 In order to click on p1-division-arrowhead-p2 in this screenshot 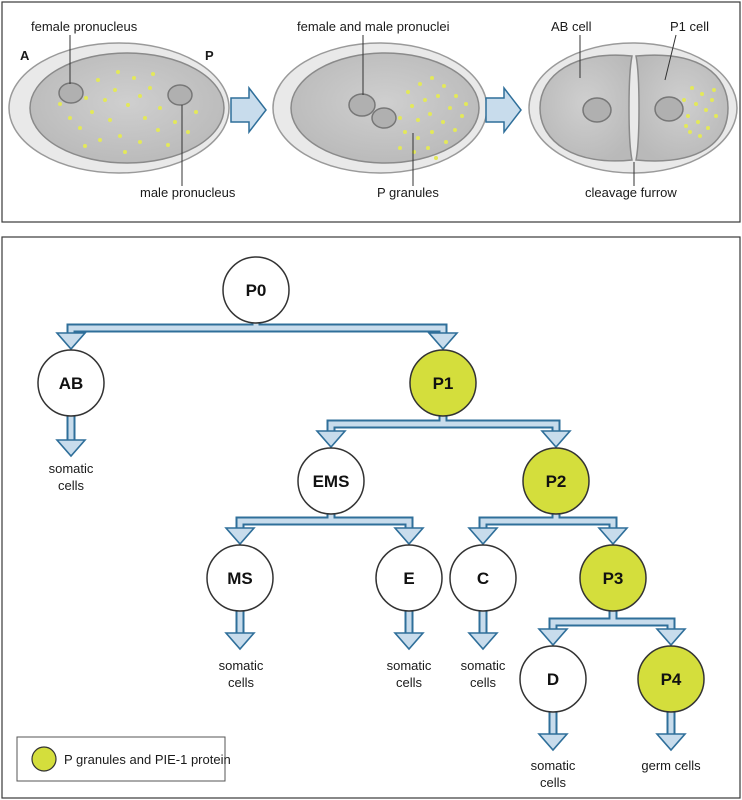, I will do `click(556, 439)`.